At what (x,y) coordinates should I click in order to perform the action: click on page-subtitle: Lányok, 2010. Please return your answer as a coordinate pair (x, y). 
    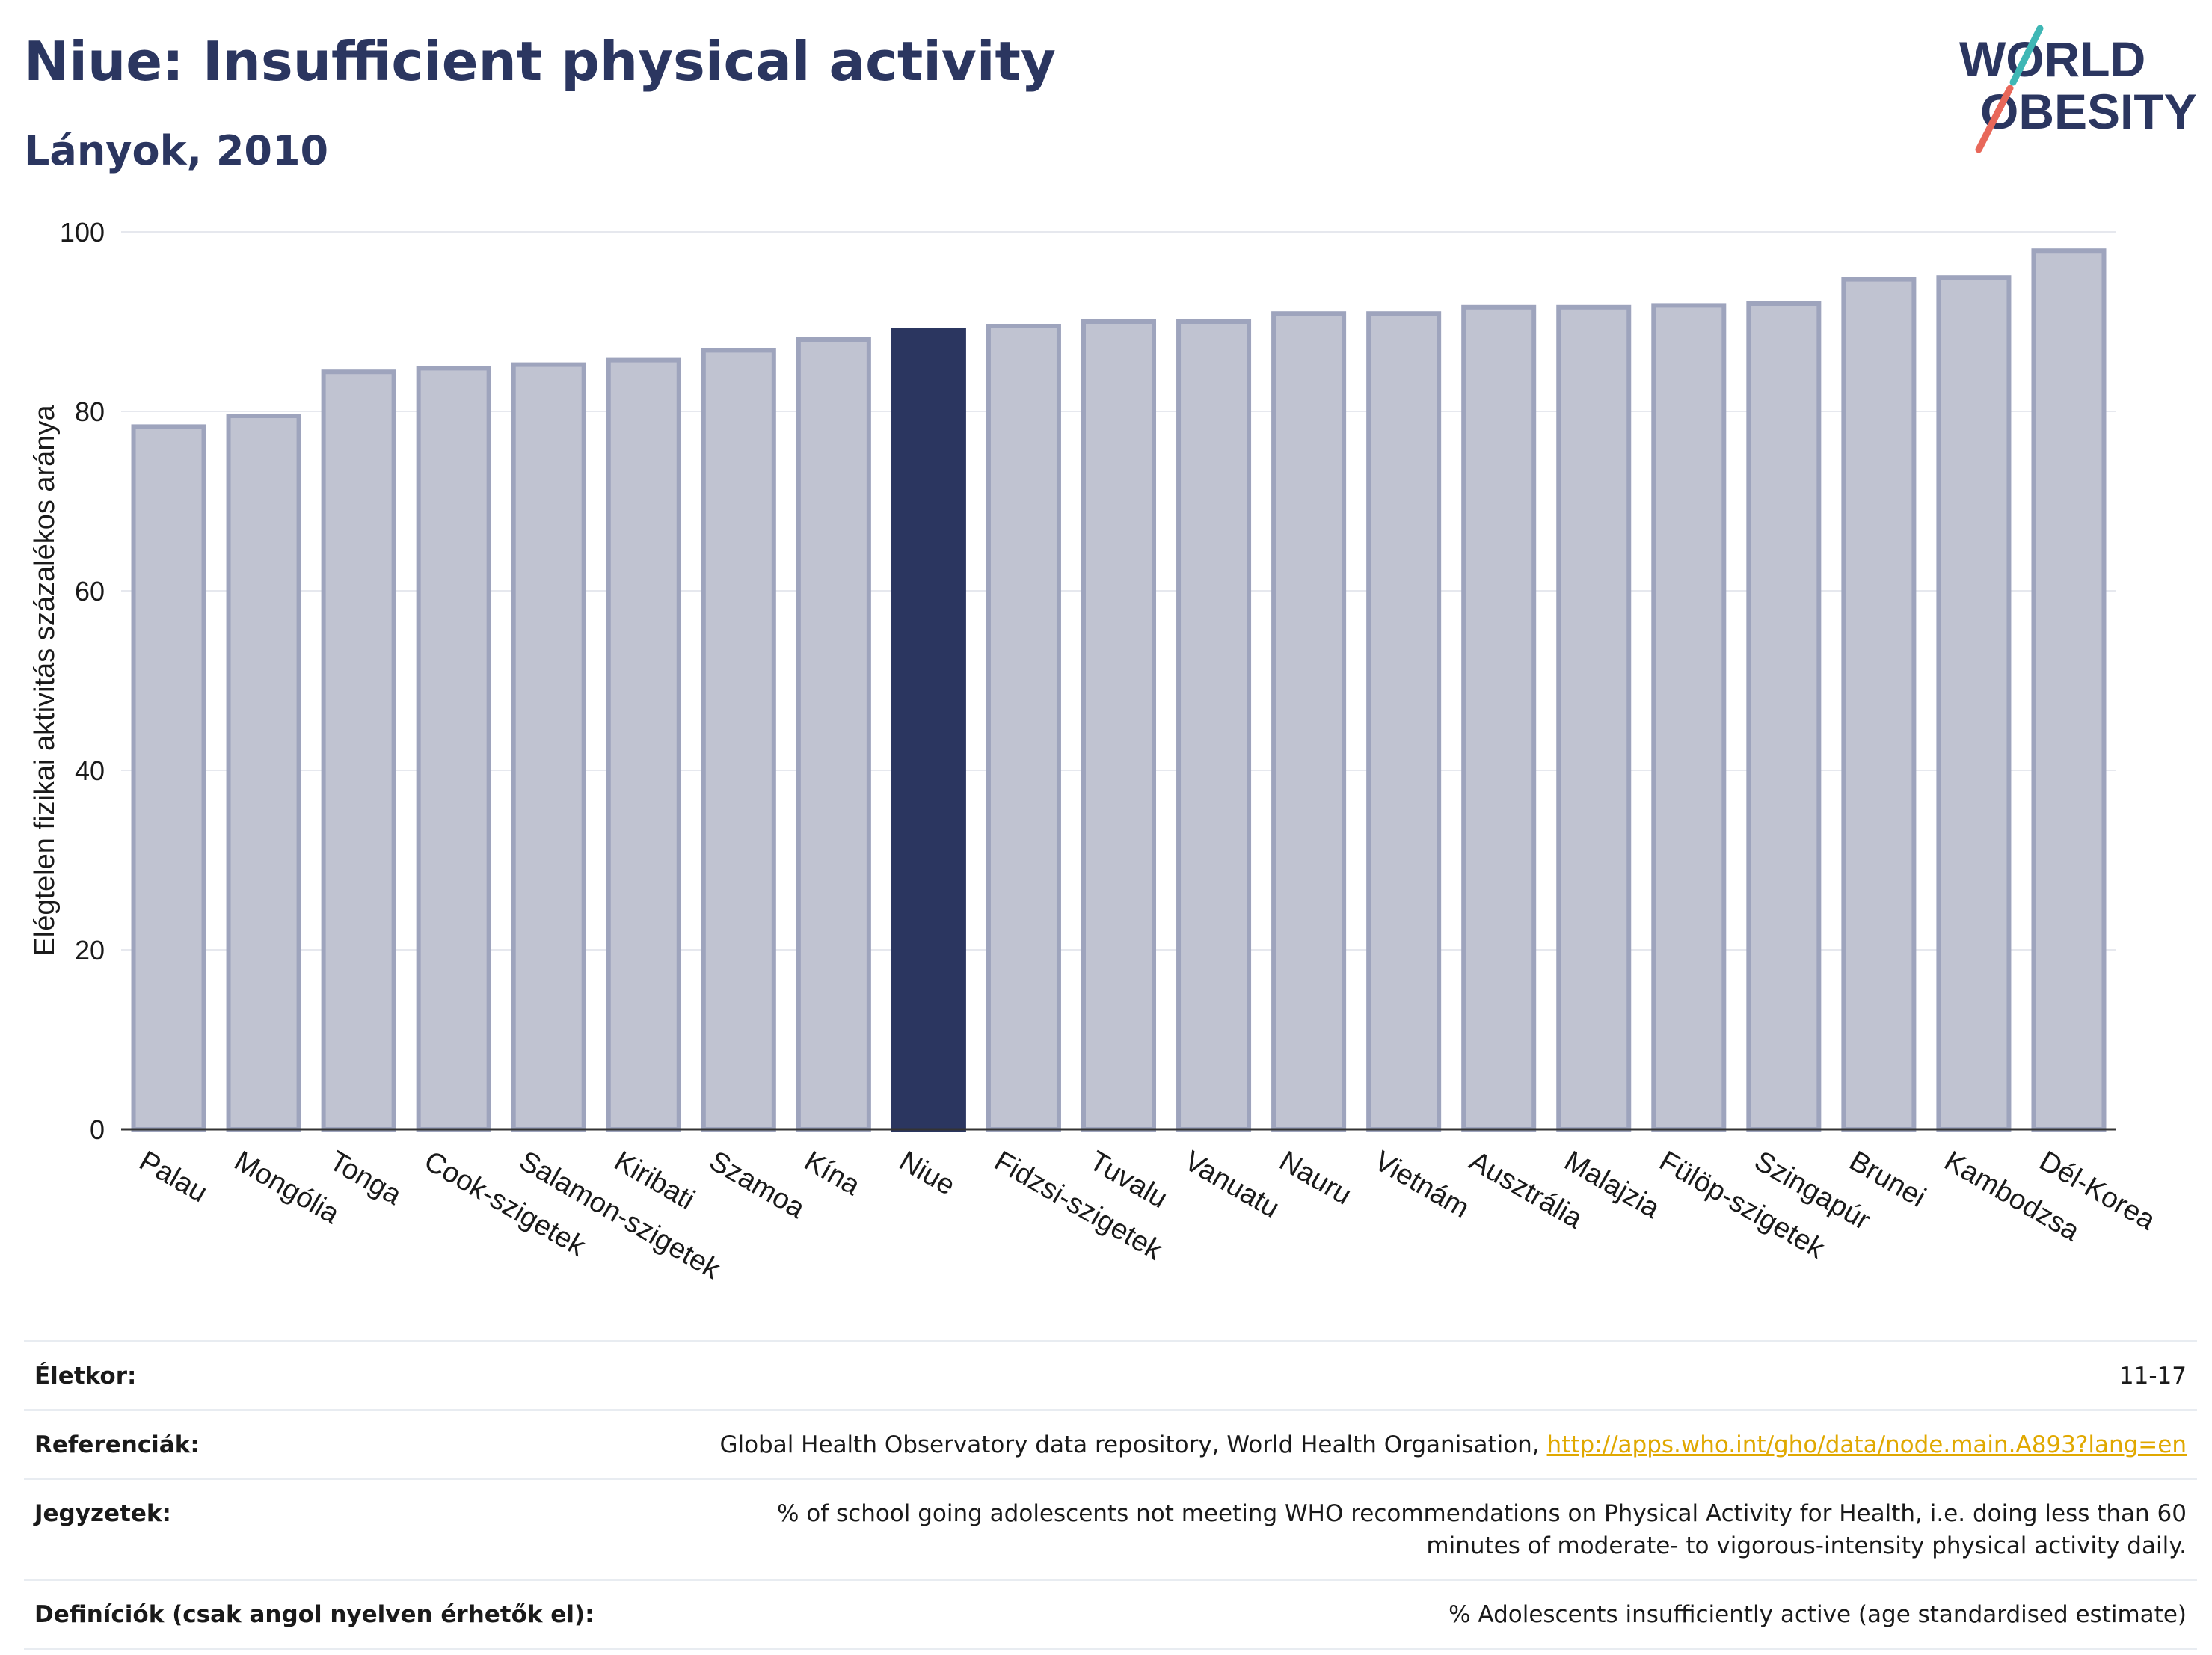
    Looking at the image, I should click on (176, 150).